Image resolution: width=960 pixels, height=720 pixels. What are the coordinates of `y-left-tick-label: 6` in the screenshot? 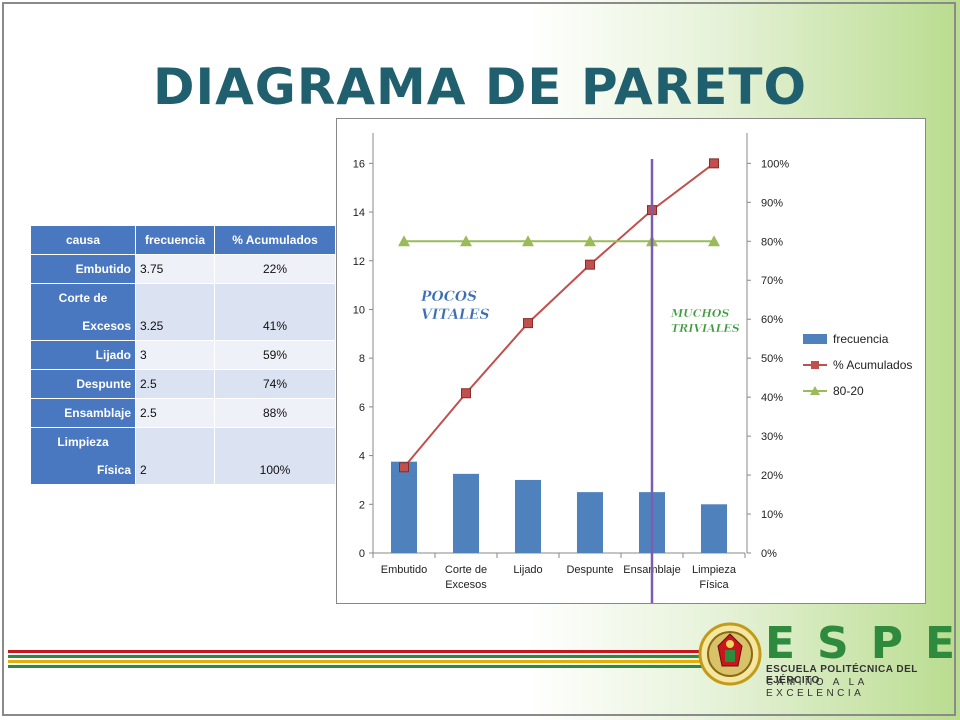 It's located at (362, 408).